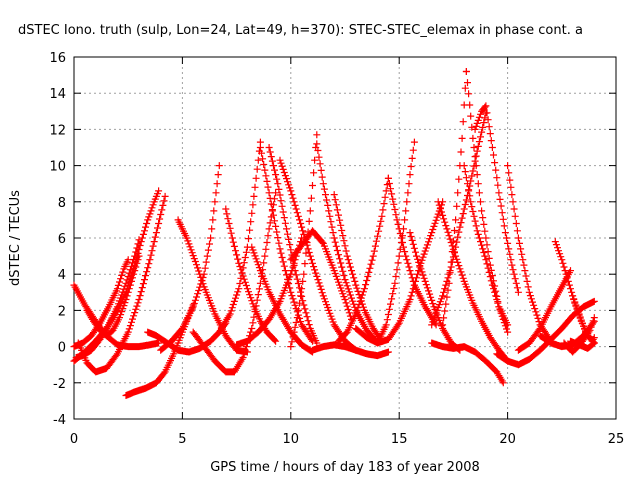  I want to click on y-tick-label: 10, so click(57, 167).